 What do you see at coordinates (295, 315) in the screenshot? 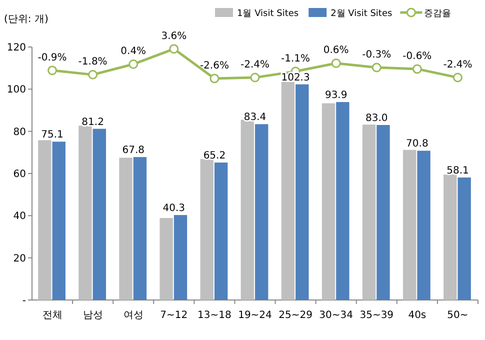
I see `x-tick-label: 25~29` at bounding box center [295, 315].